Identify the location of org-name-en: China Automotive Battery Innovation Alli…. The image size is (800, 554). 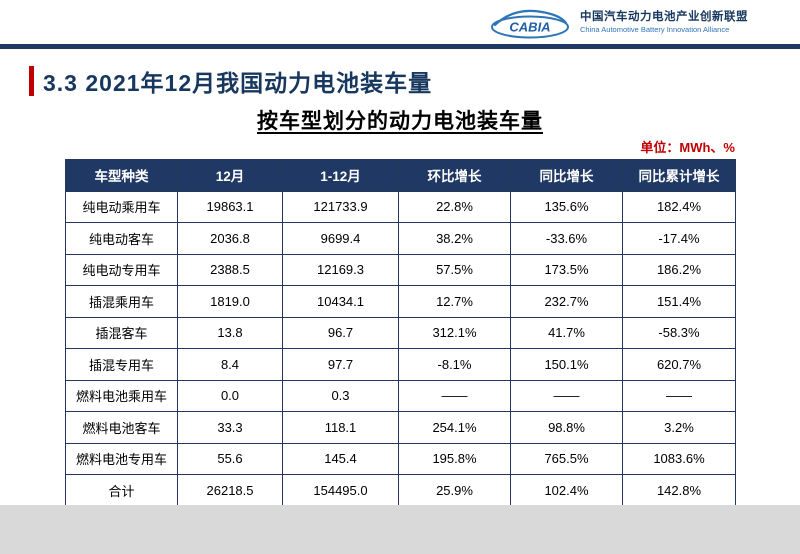
(655, 29).